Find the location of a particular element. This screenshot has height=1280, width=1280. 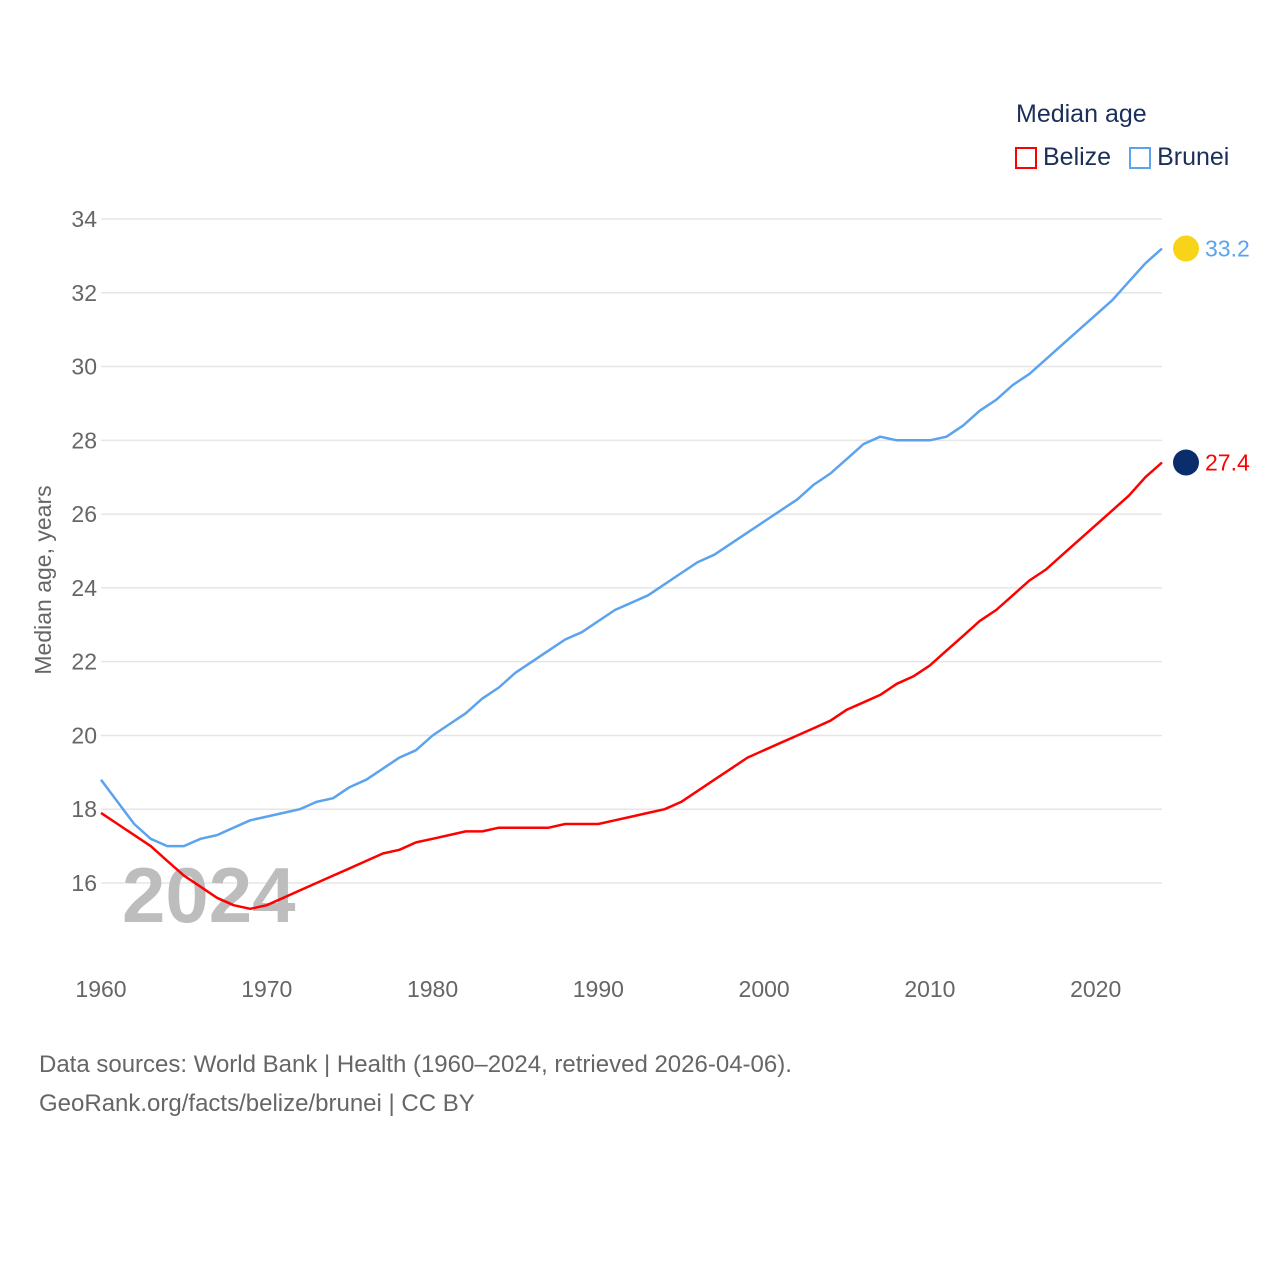

legend-label-belize: Belize is located at coordinates (1077, 157).